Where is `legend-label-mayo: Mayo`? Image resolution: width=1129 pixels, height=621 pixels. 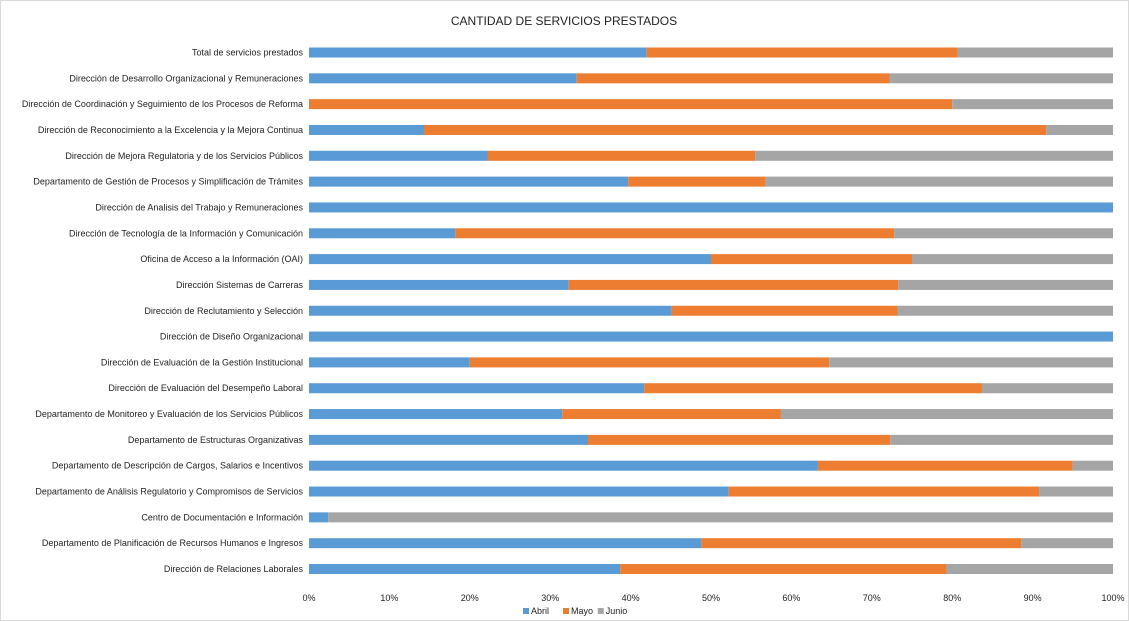
legend-label-mayo: Mayo is located at coordinates (582, 611).